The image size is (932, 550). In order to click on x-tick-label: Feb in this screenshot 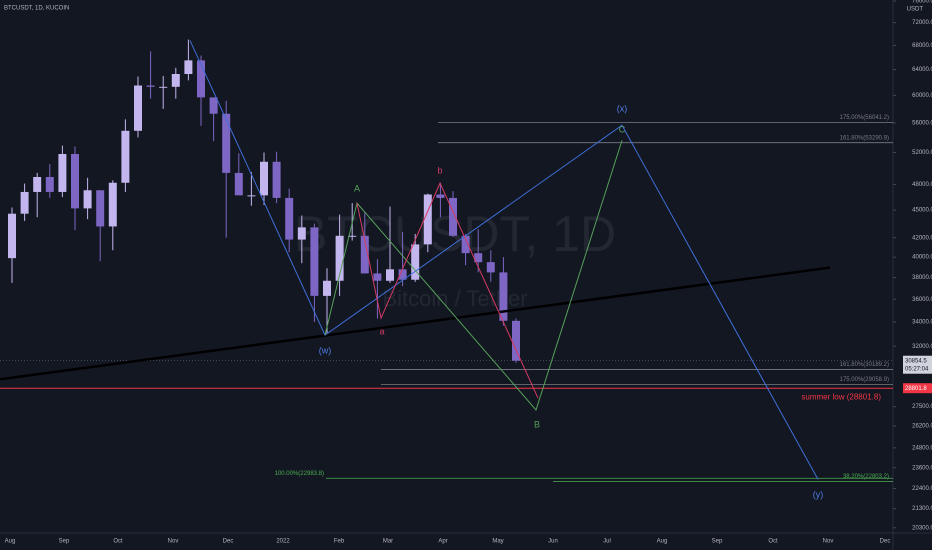, I will do `click(339, 542)`.